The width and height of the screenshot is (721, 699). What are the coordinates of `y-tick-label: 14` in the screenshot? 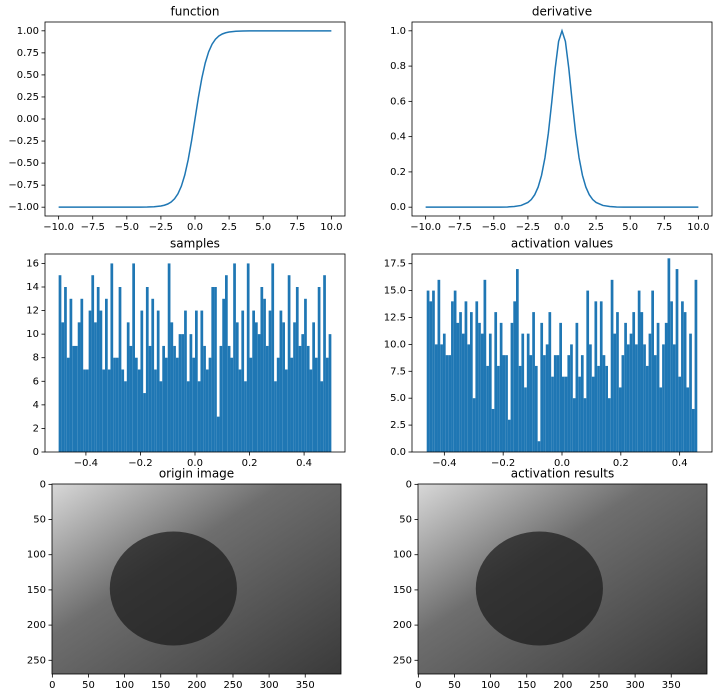 It's located at (32, 287).